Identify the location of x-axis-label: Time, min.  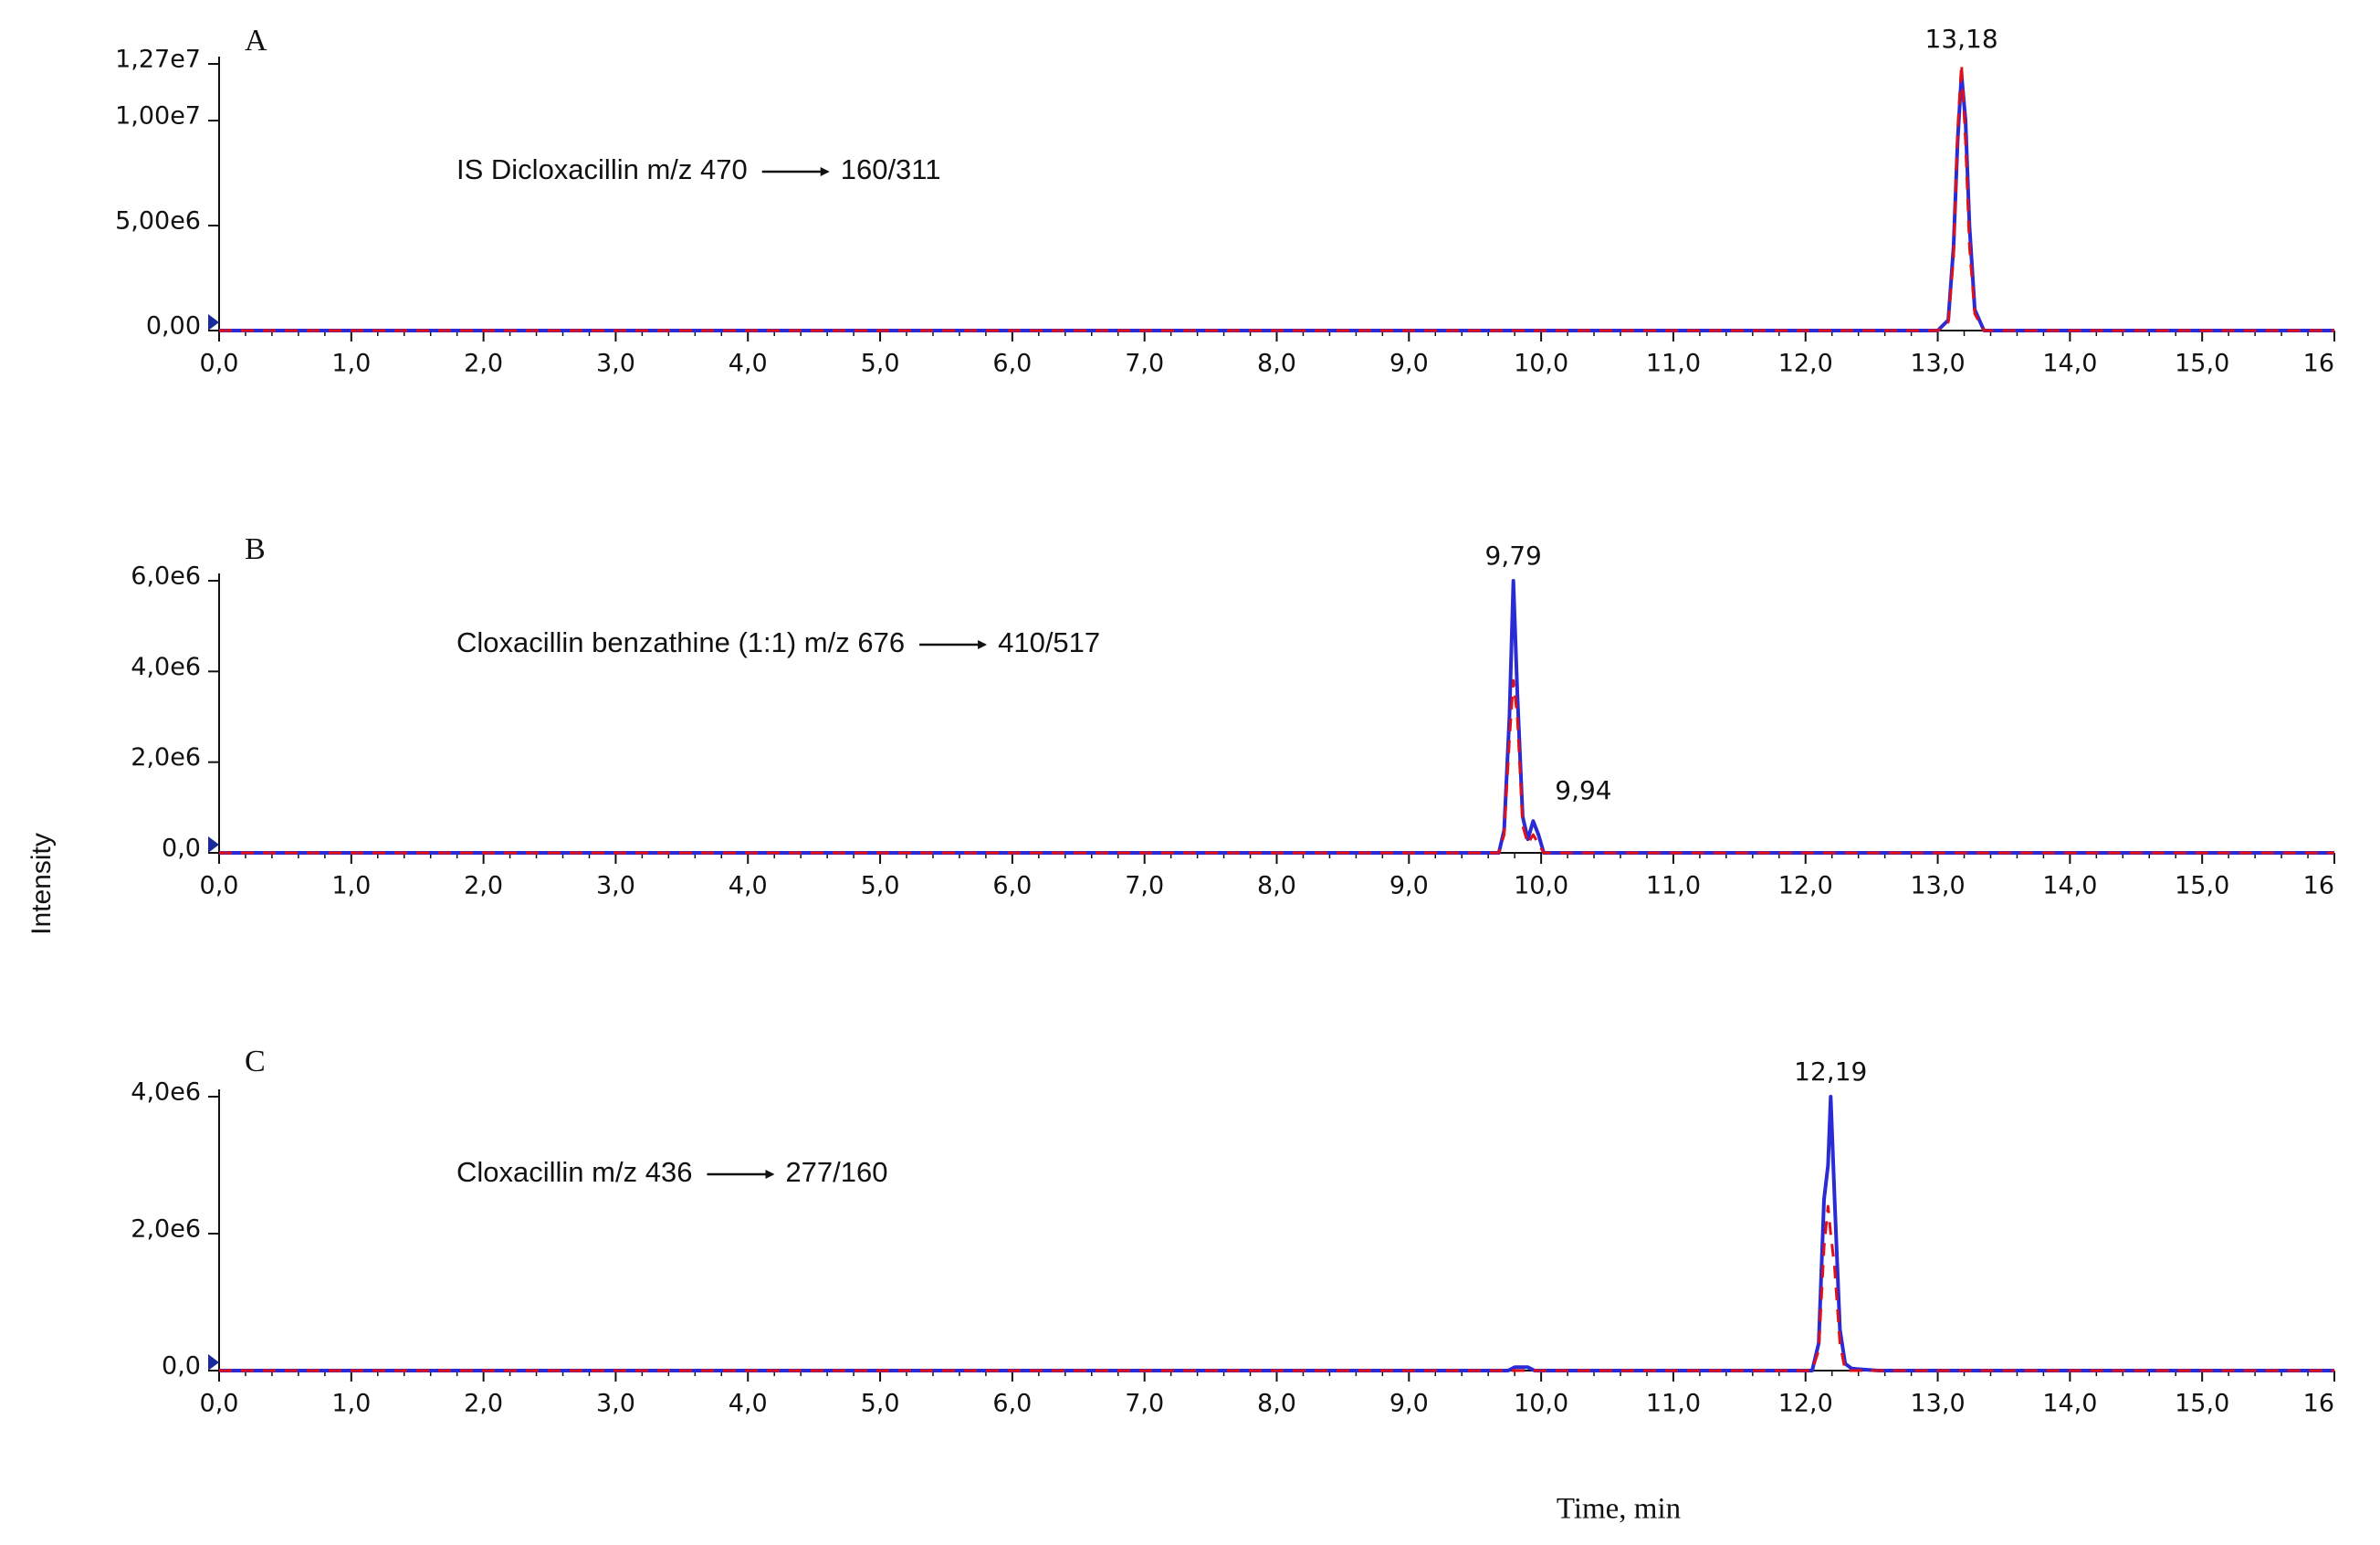
(1619, 1510).